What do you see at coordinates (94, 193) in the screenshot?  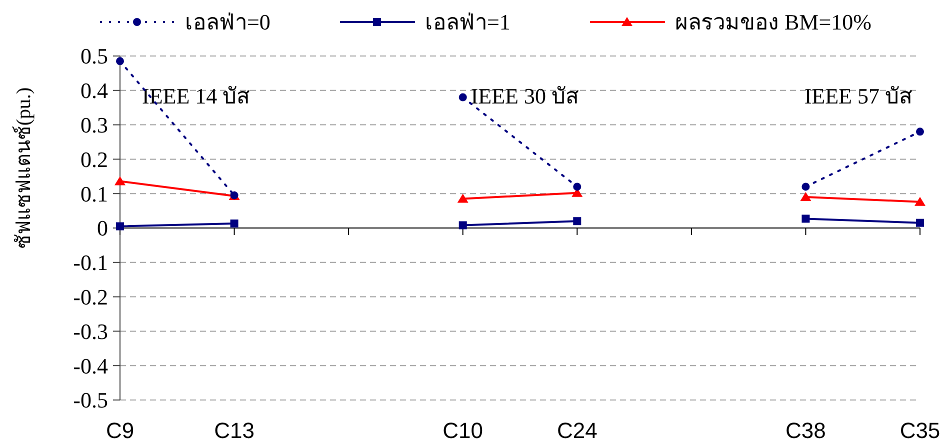 I see `y-tick-label: 0.1` at bounding box center [94, 193].